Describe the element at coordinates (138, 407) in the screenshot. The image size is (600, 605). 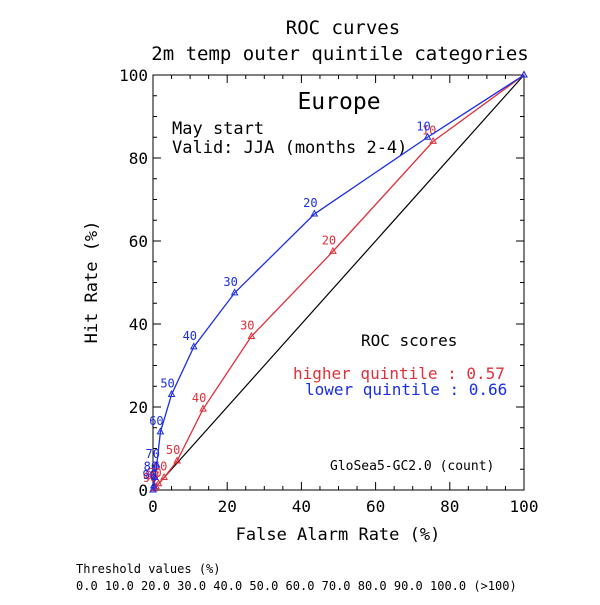
I see `y-tick-label: 20` at that location.